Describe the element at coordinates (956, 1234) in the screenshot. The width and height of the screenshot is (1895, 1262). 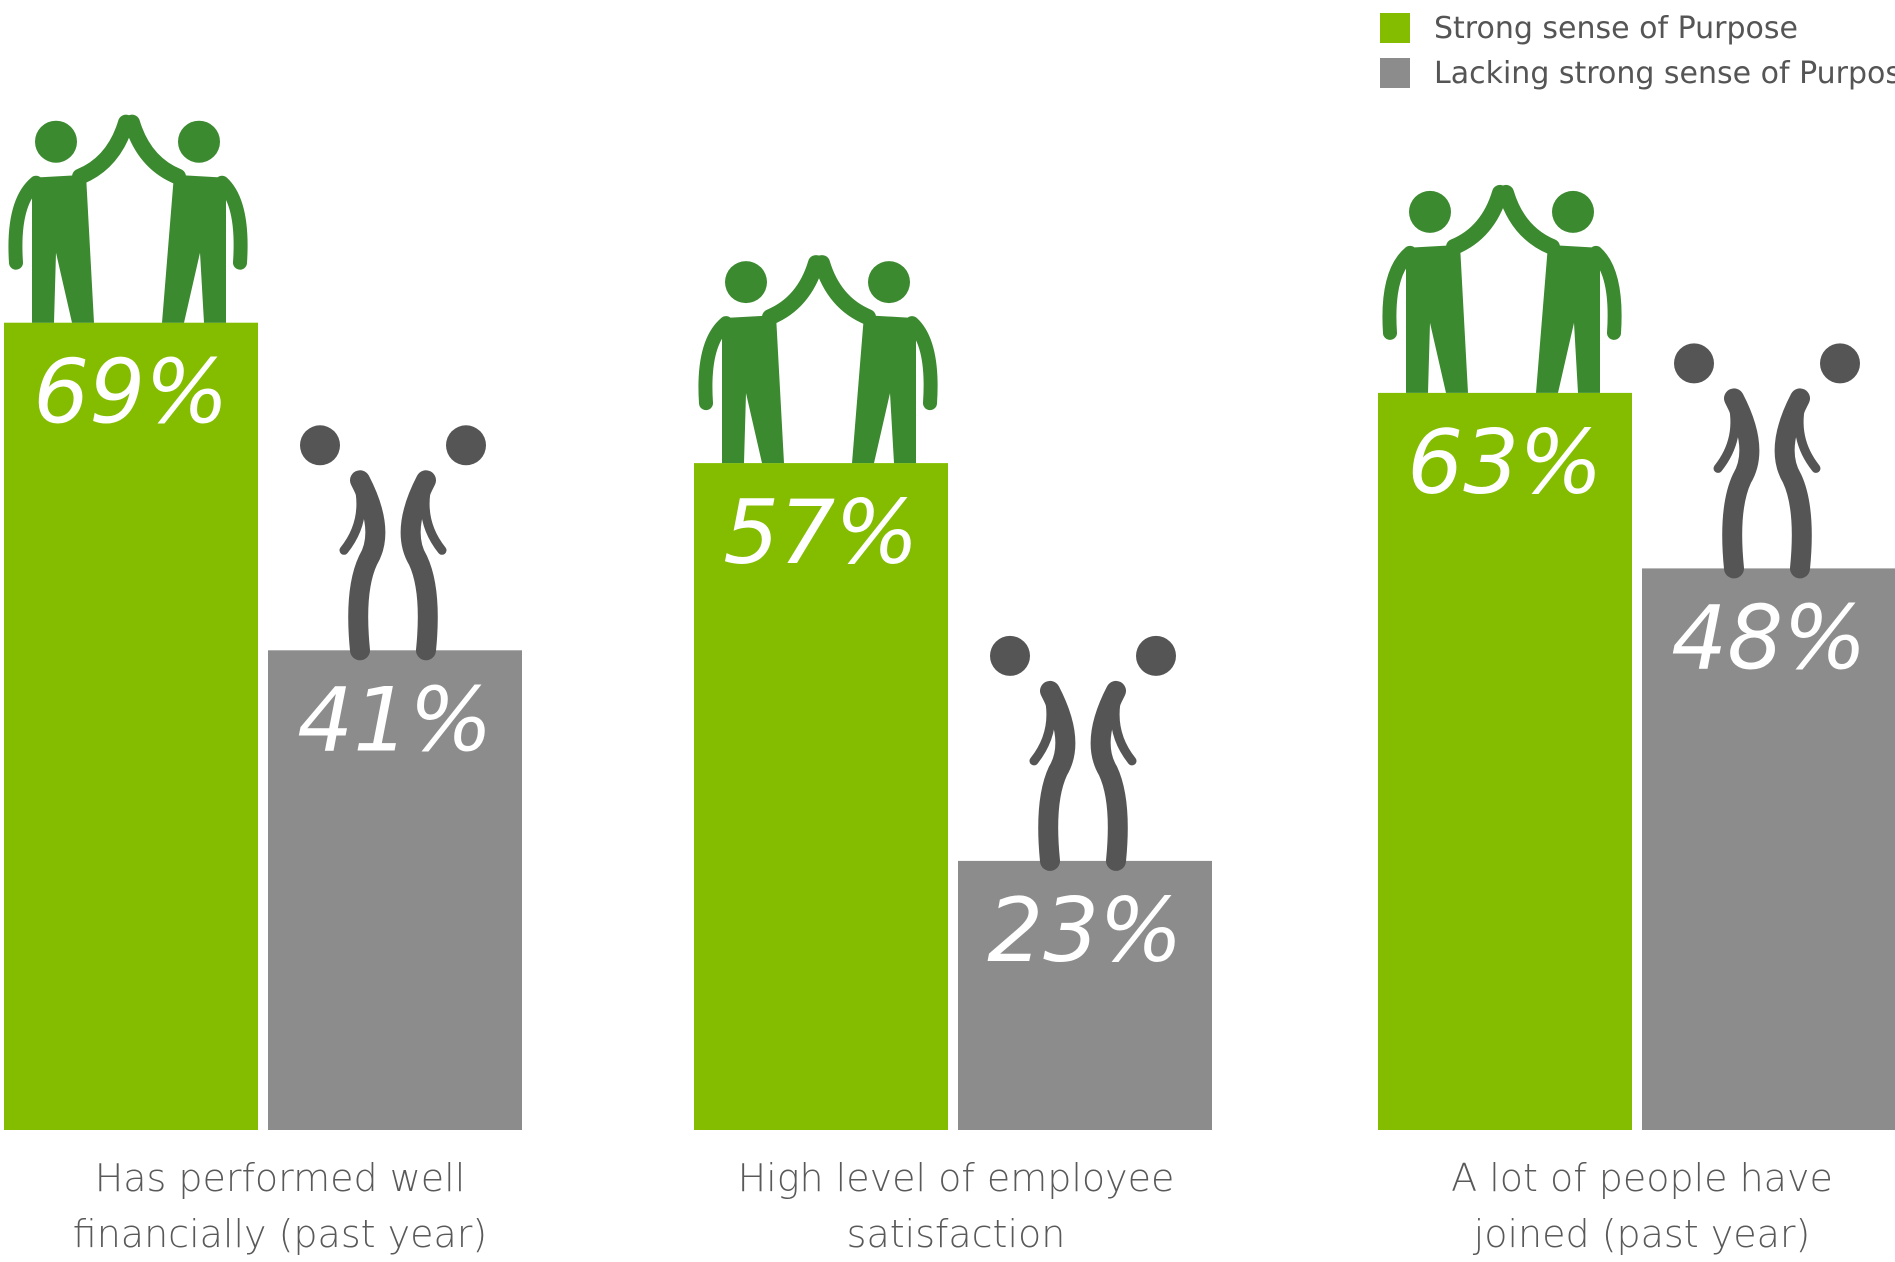
I see `category-label-line: satisfaction` at that location.